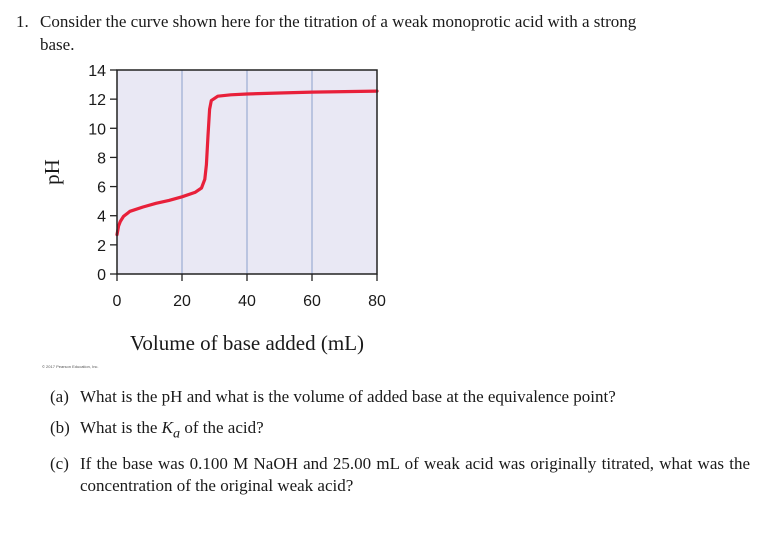 Image resolution: width=759 pixels, height=550 pixels. I want to click on titration-curve, so click(247, 163).